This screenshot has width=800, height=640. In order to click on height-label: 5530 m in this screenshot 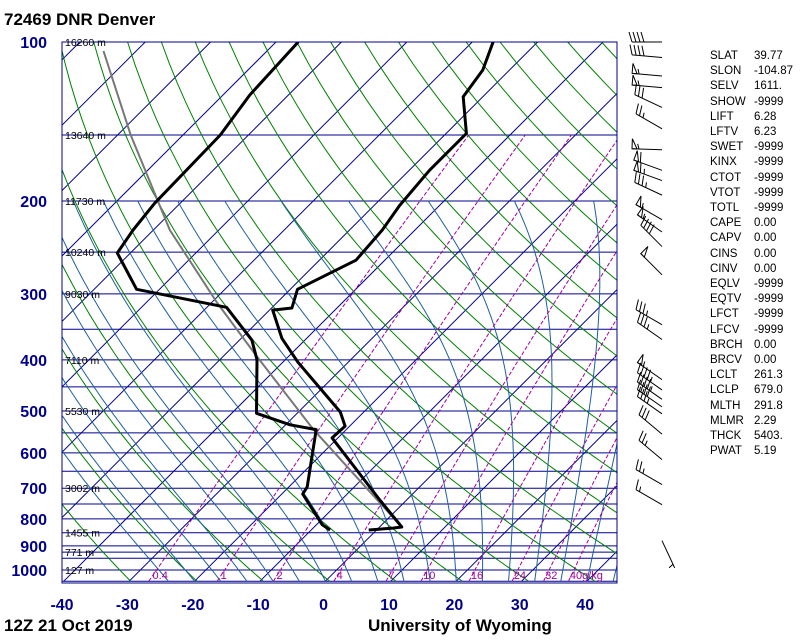, I will do `click(82, 412)`.